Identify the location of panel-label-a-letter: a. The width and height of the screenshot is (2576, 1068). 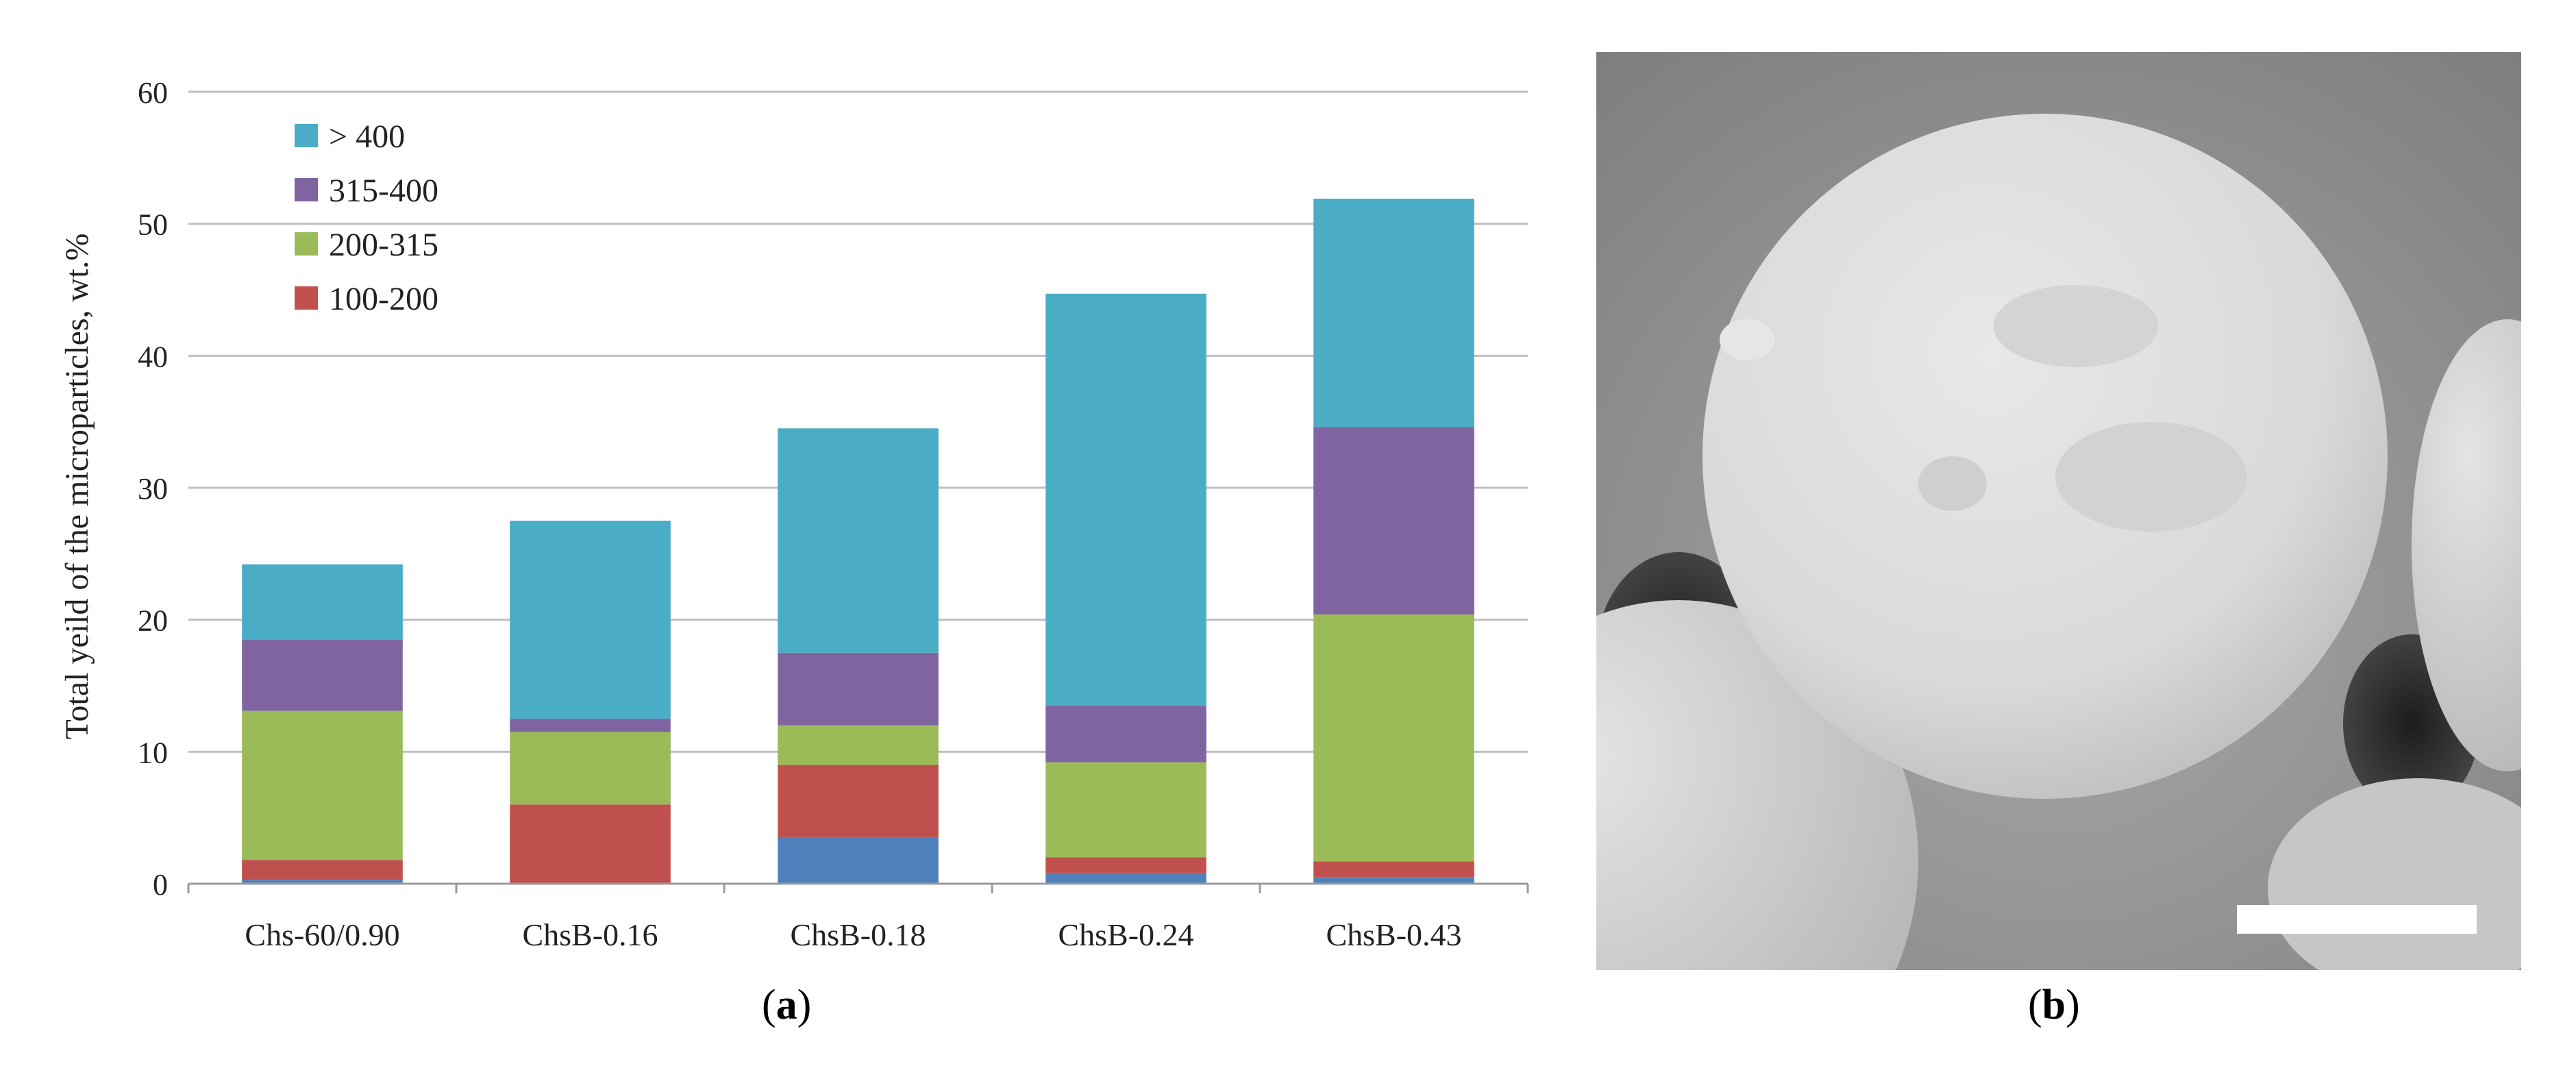
(786, 1005).